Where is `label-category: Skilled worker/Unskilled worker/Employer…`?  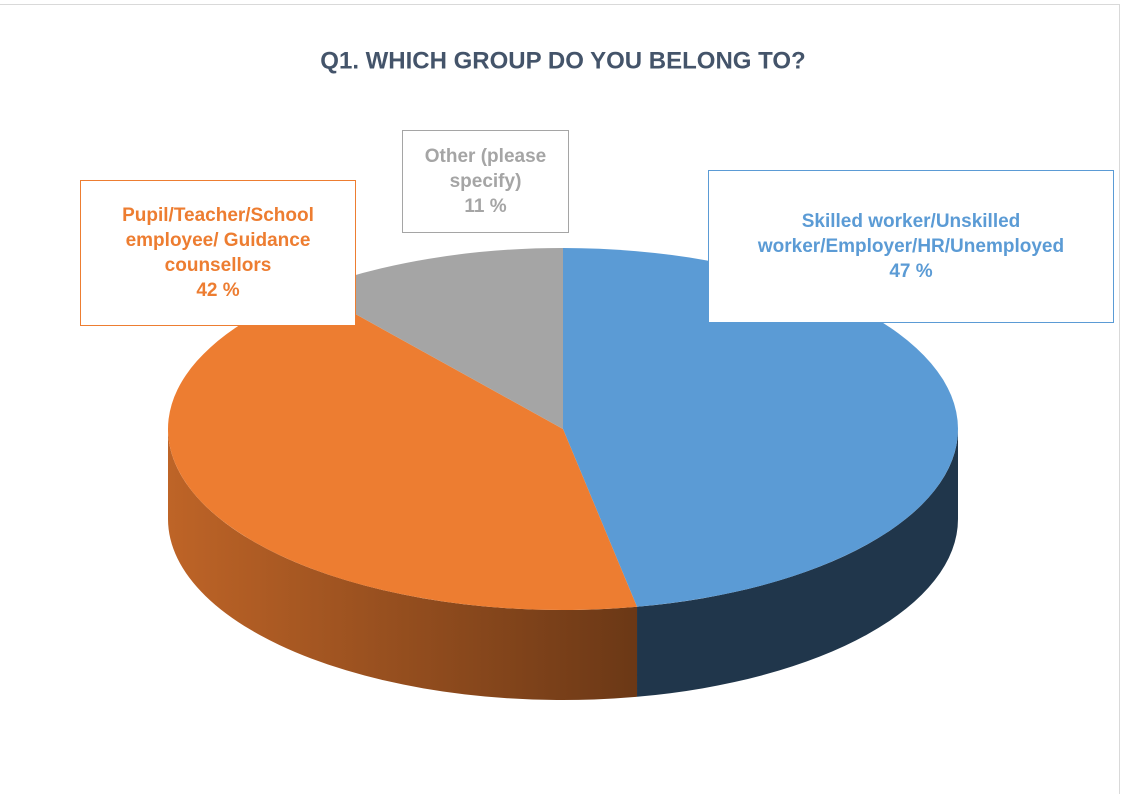 label-category: Skilled worker/Unskilled worker/Employer… is located at coordinates (911, 234).